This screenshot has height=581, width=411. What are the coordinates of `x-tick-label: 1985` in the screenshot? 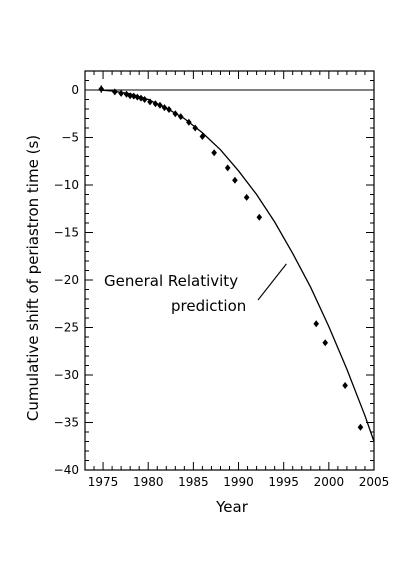 It's located at (193, 482).